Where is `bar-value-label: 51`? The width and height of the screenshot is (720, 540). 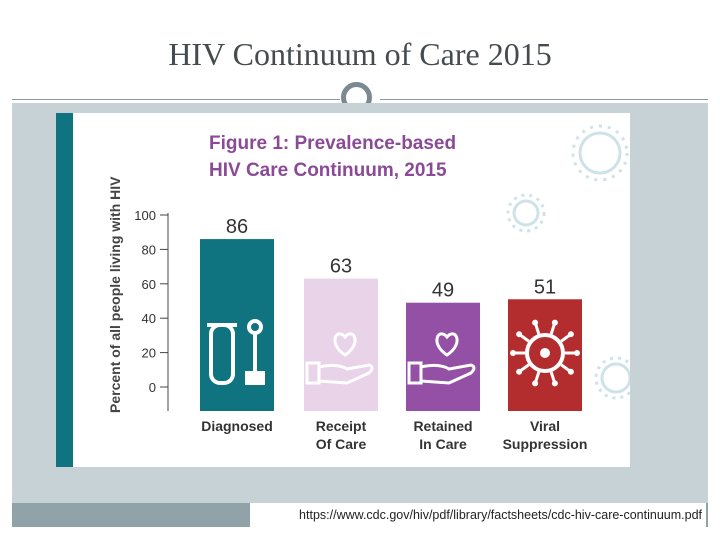
bar-value-label: 51 is located at coordinates (545, 287).